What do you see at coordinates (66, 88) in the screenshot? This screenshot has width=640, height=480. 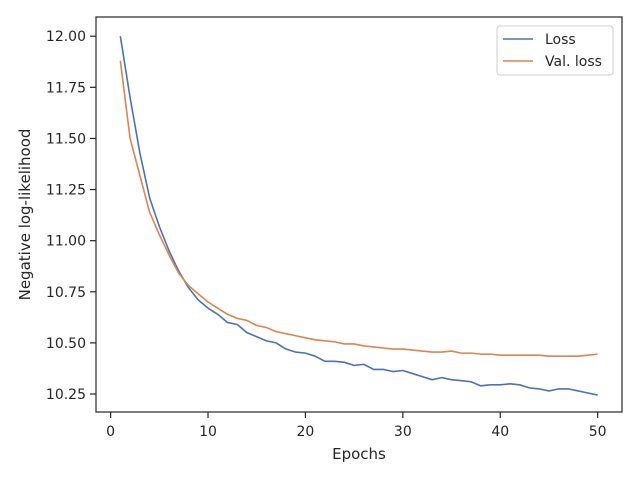 I see `y-tick-label: 11.75` at bounding box center [66, 88].